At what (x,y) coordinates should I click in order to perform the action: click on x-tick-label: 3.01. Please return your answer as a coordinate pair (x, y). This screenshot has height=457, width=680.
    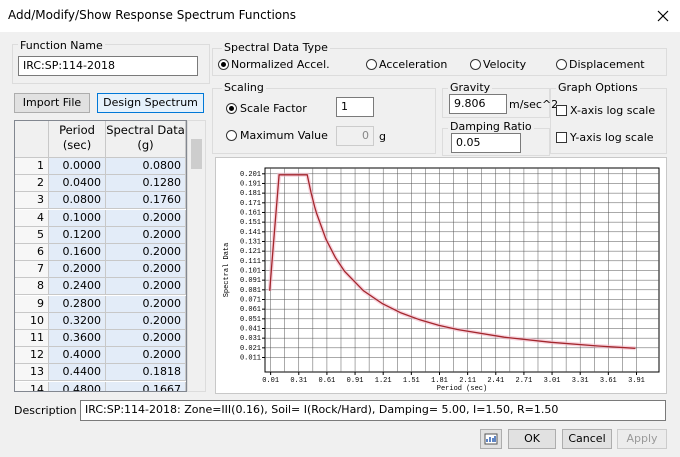
    Looking at the image, I should click on (552, 381).